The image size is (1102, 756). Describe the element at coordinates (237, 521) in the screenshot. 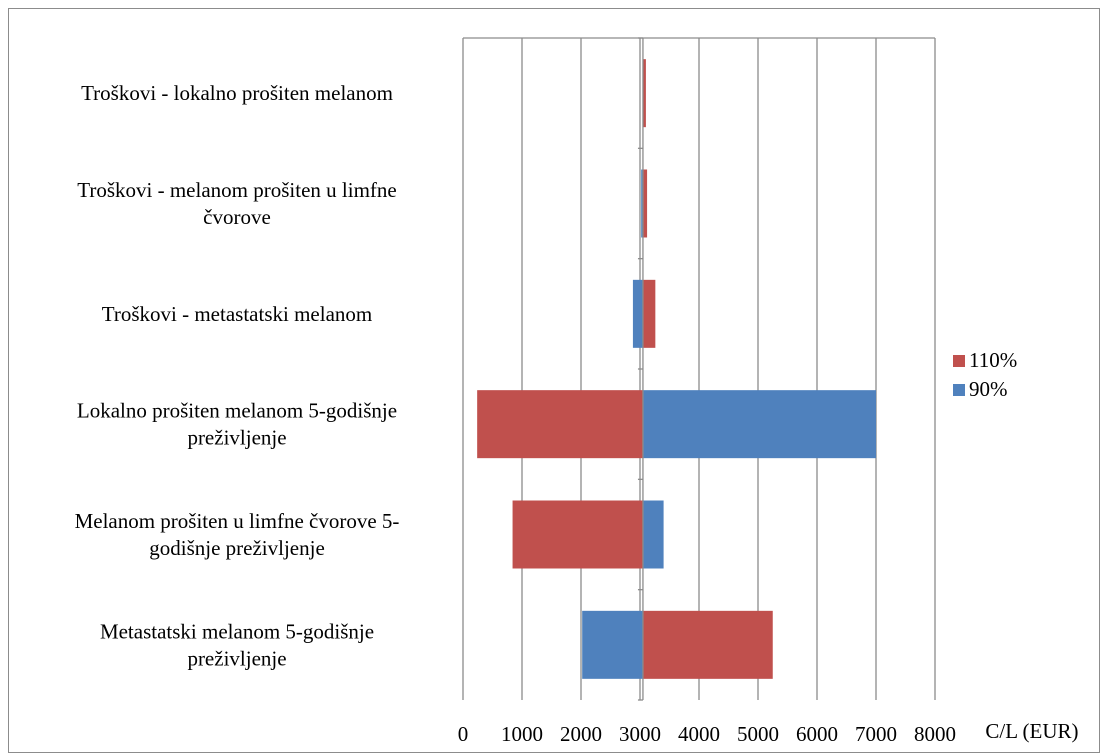

I see `category-label-4-0: Melanom prošiten u limfne čvorove 5-` at that location.